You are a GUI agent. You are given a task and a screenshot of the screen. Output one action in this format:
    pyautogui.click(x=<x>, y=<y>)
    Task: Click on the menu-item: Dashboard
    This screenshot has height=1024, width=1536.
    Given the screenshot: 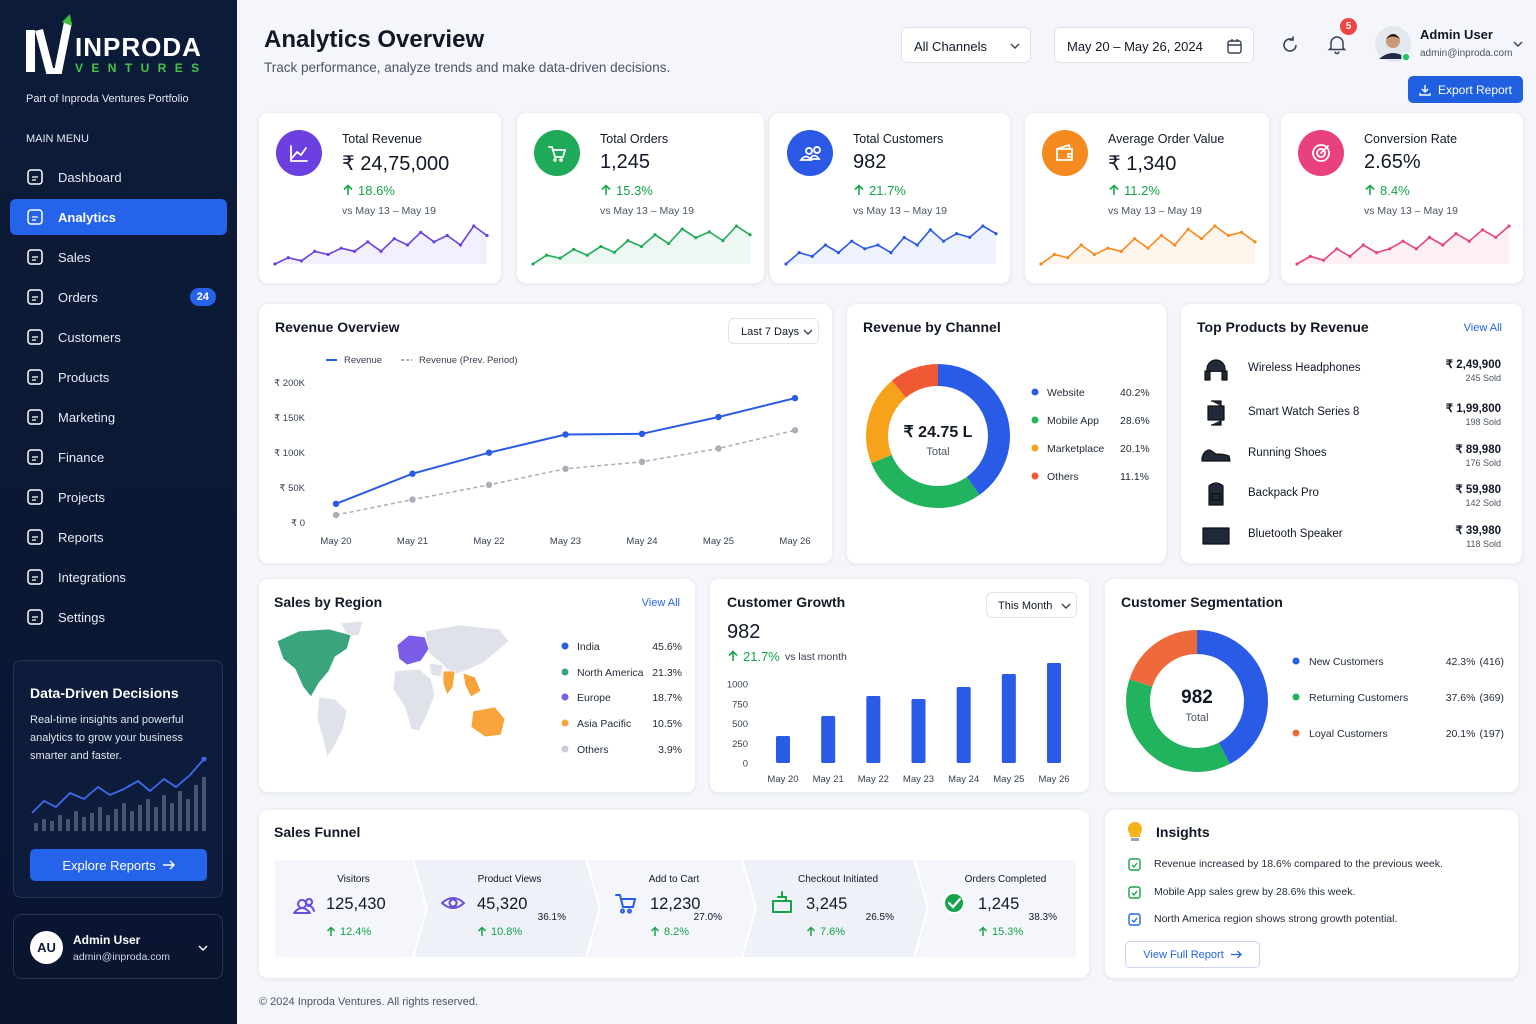 What is the action you would take?
    pyautogui.click(x=118, y=177)
    